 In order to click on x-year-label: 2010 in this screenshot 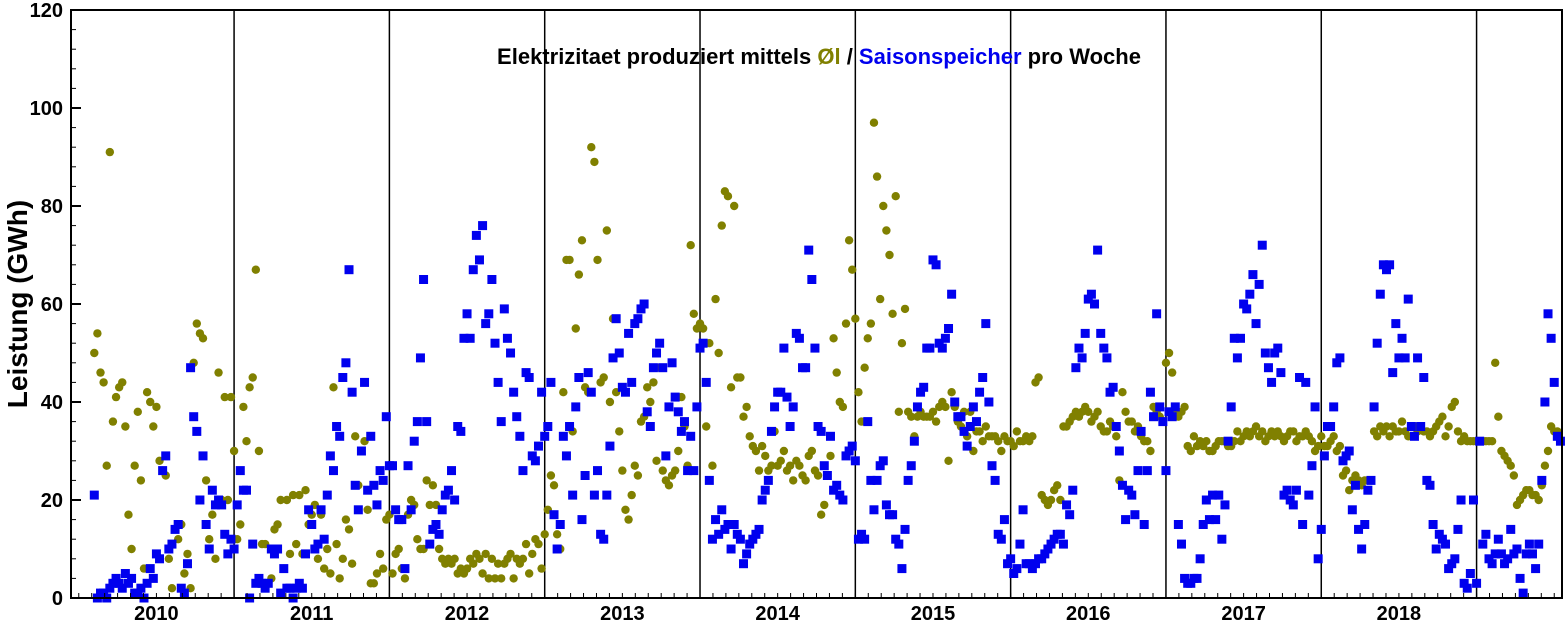, I will do `click(156, 612)`.